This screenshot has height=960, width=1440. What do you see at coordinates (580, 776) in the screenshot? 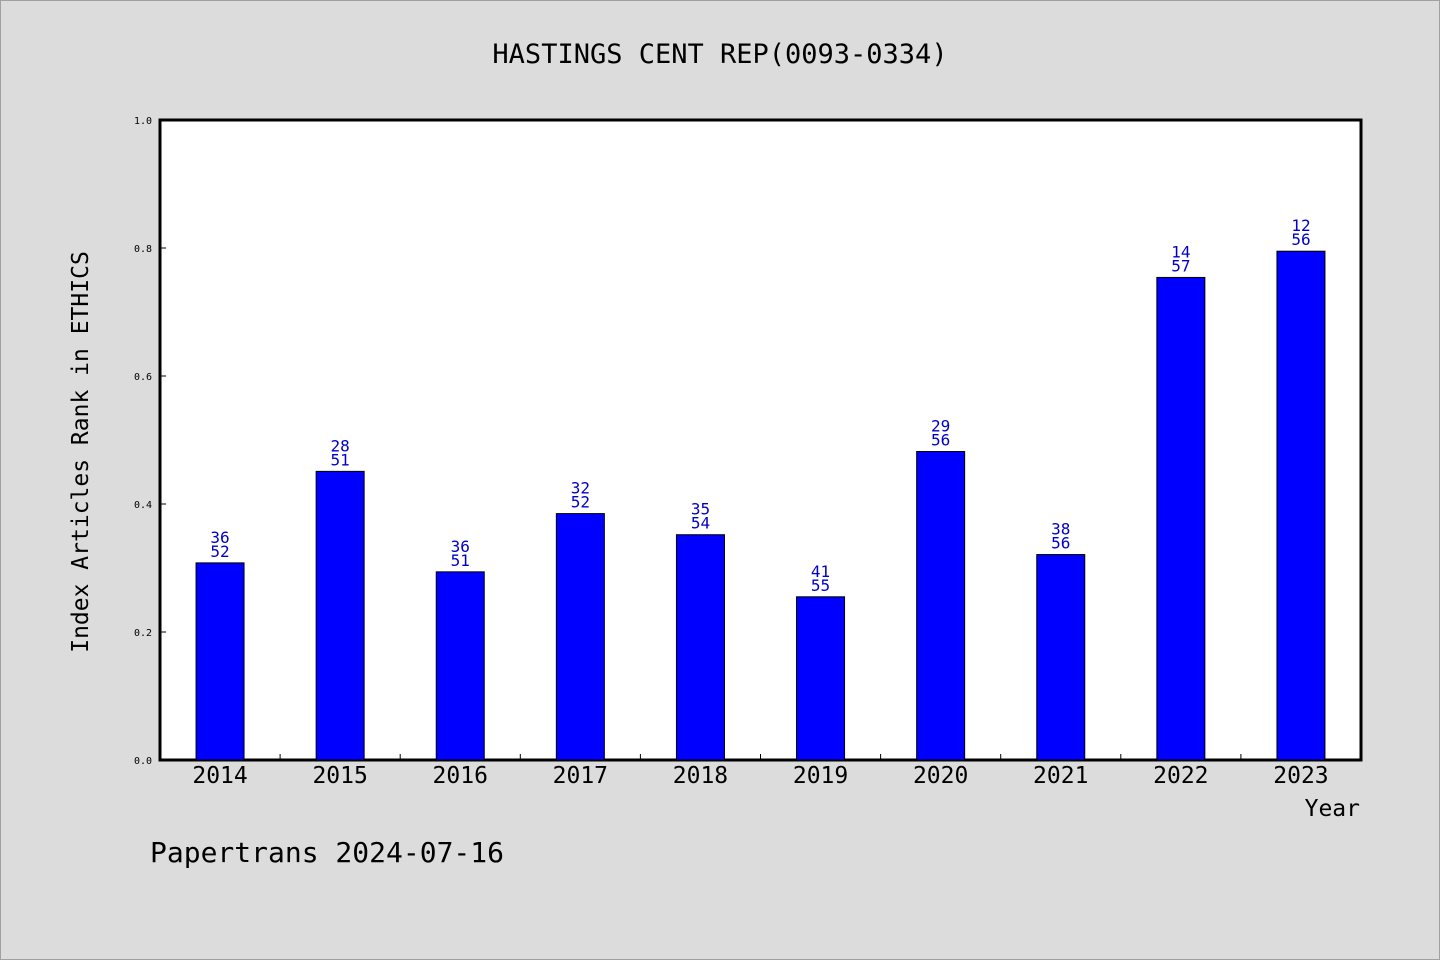
I see `x-tick-label: 2017` at bounding box center [580, 776].